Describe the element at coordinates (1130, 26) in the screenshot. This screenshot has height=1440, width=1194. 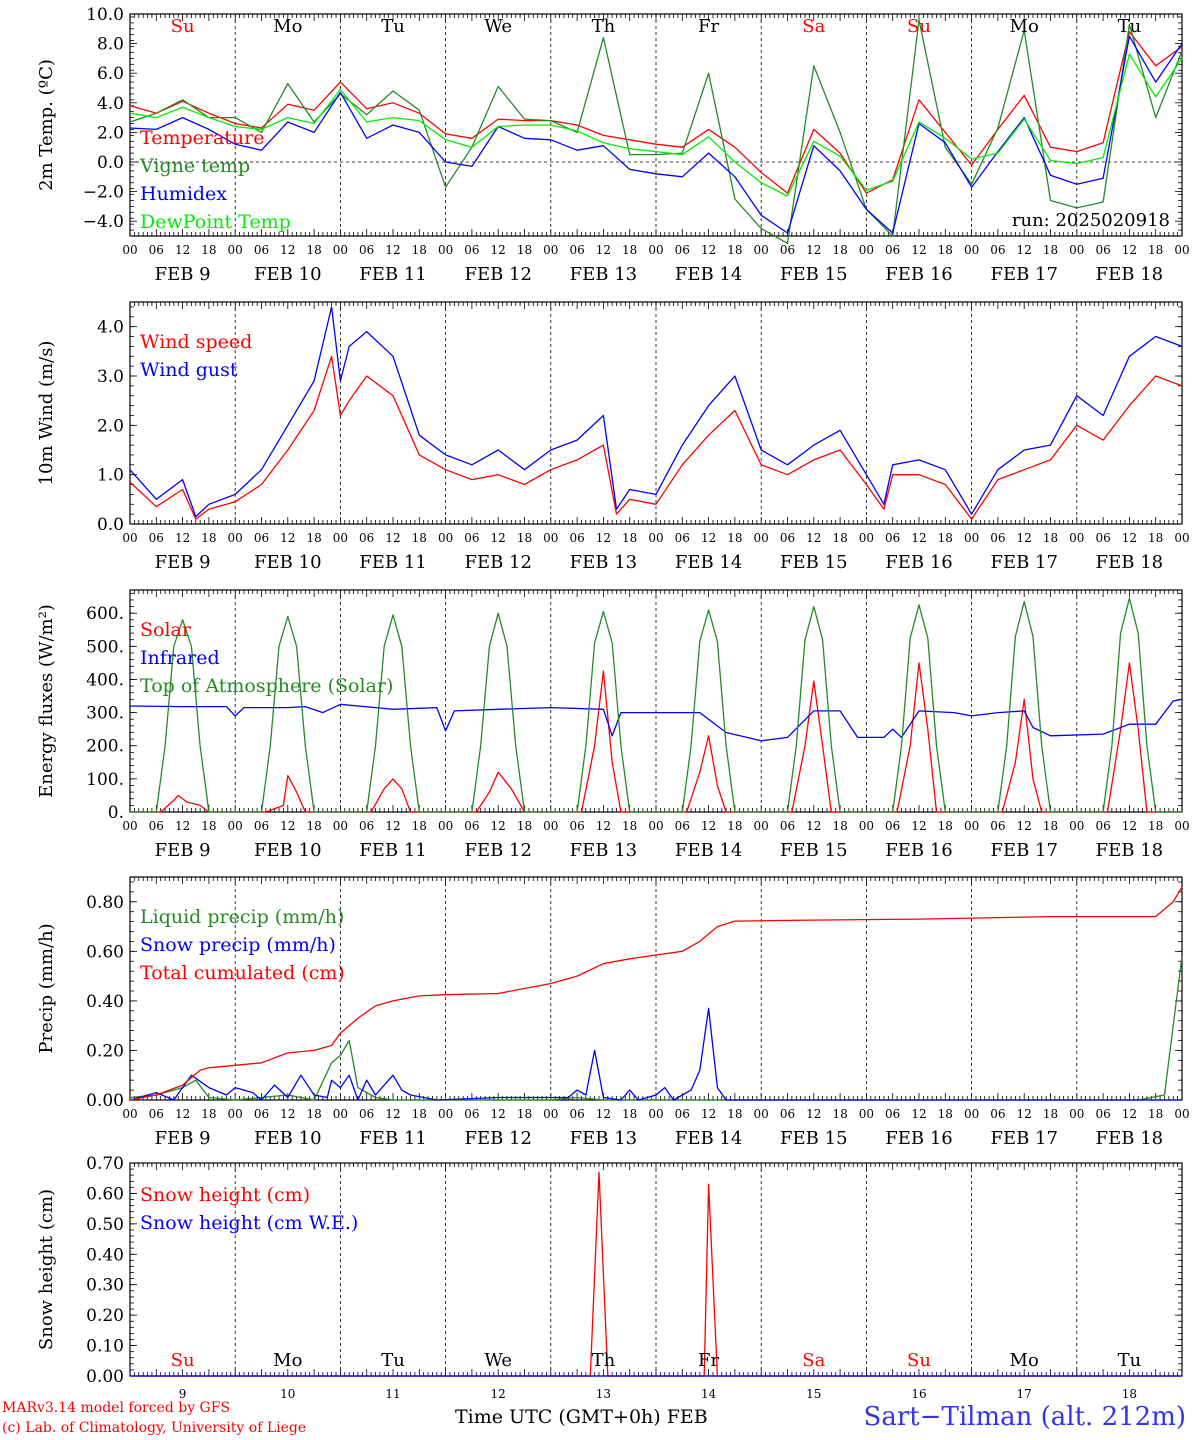
I see `weekday-label: Tu` at that location.